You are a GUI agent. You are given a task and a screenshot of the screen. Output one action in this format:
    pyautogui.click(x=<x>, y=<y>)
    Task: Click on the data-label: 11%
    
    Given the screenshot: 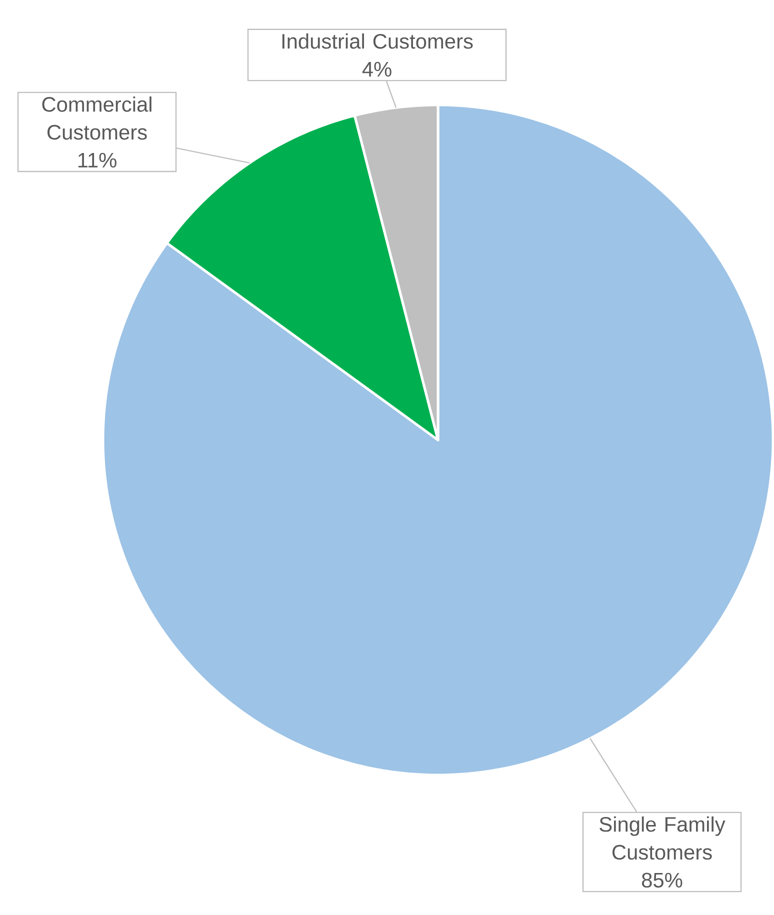 What is the action you would take?
    pyautogui.click(x=97, y=160)
    